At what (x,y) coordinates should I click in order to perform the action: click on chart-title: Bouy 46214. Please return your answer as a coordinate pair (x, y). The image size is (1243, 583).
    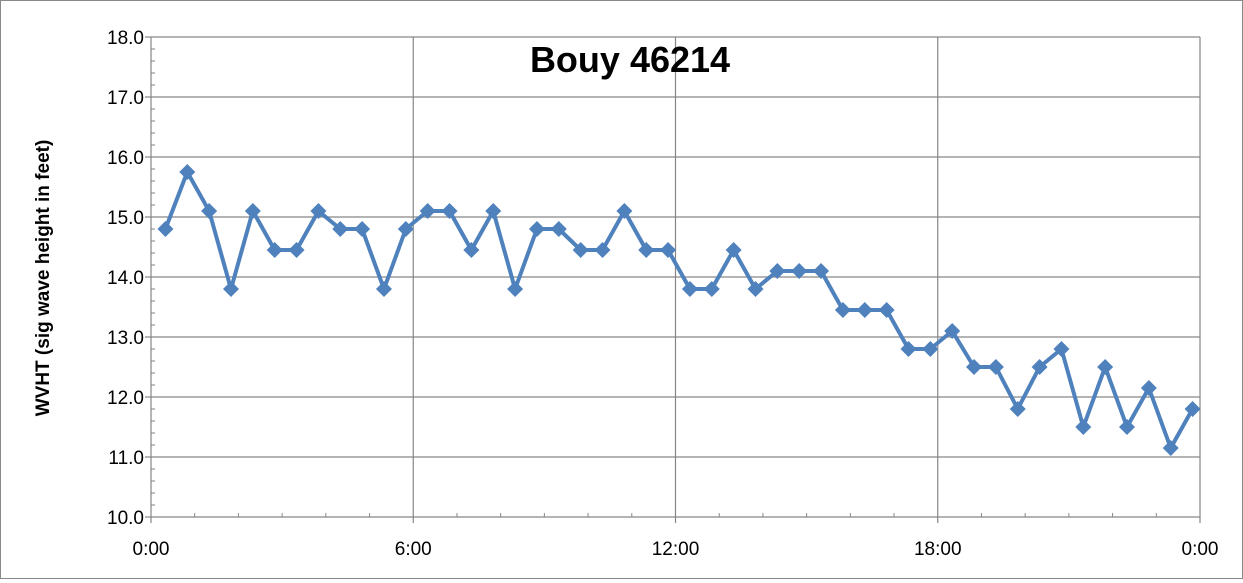
    Looking at the image, I should click on (630, 59).